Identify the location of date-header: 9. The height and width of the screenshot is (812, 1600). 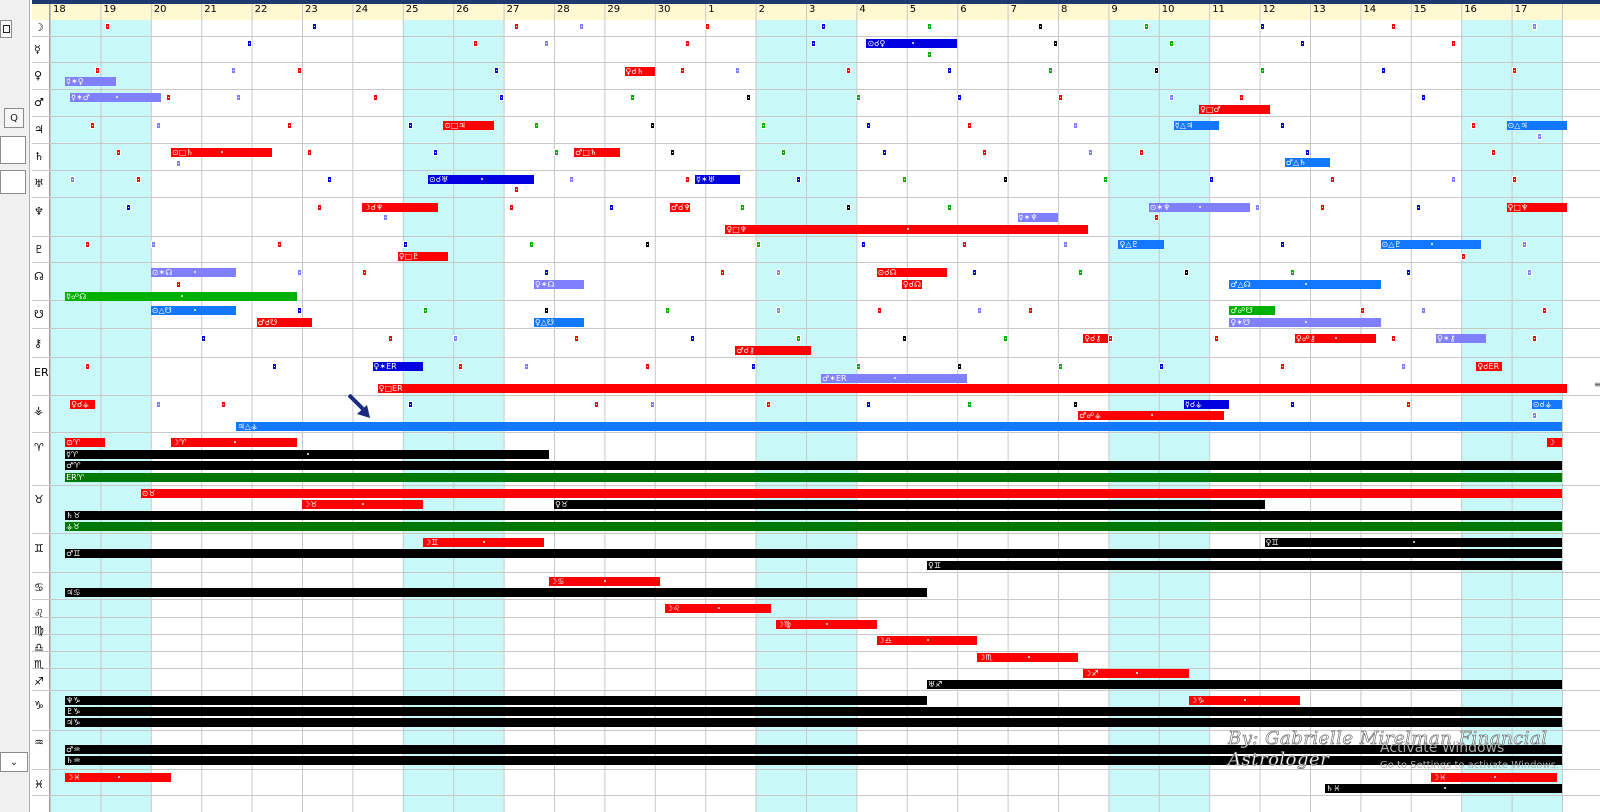
(1114, 9).